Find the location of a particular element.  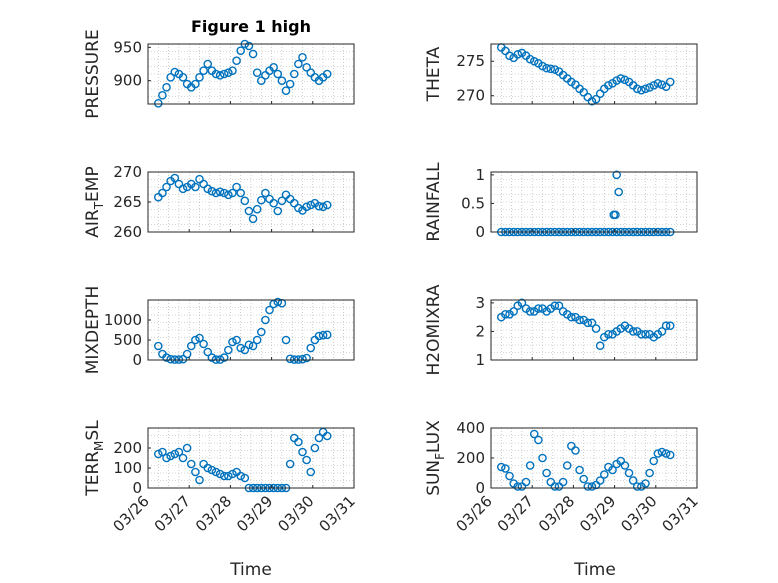

y-tick-label: 500 is located at coordinates (127, 340).